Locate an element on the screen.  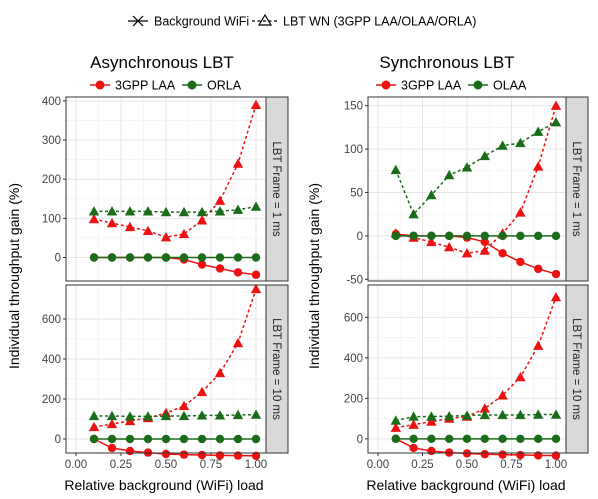
x-tick-label: 0.25 is located at coordinates (422, 465).